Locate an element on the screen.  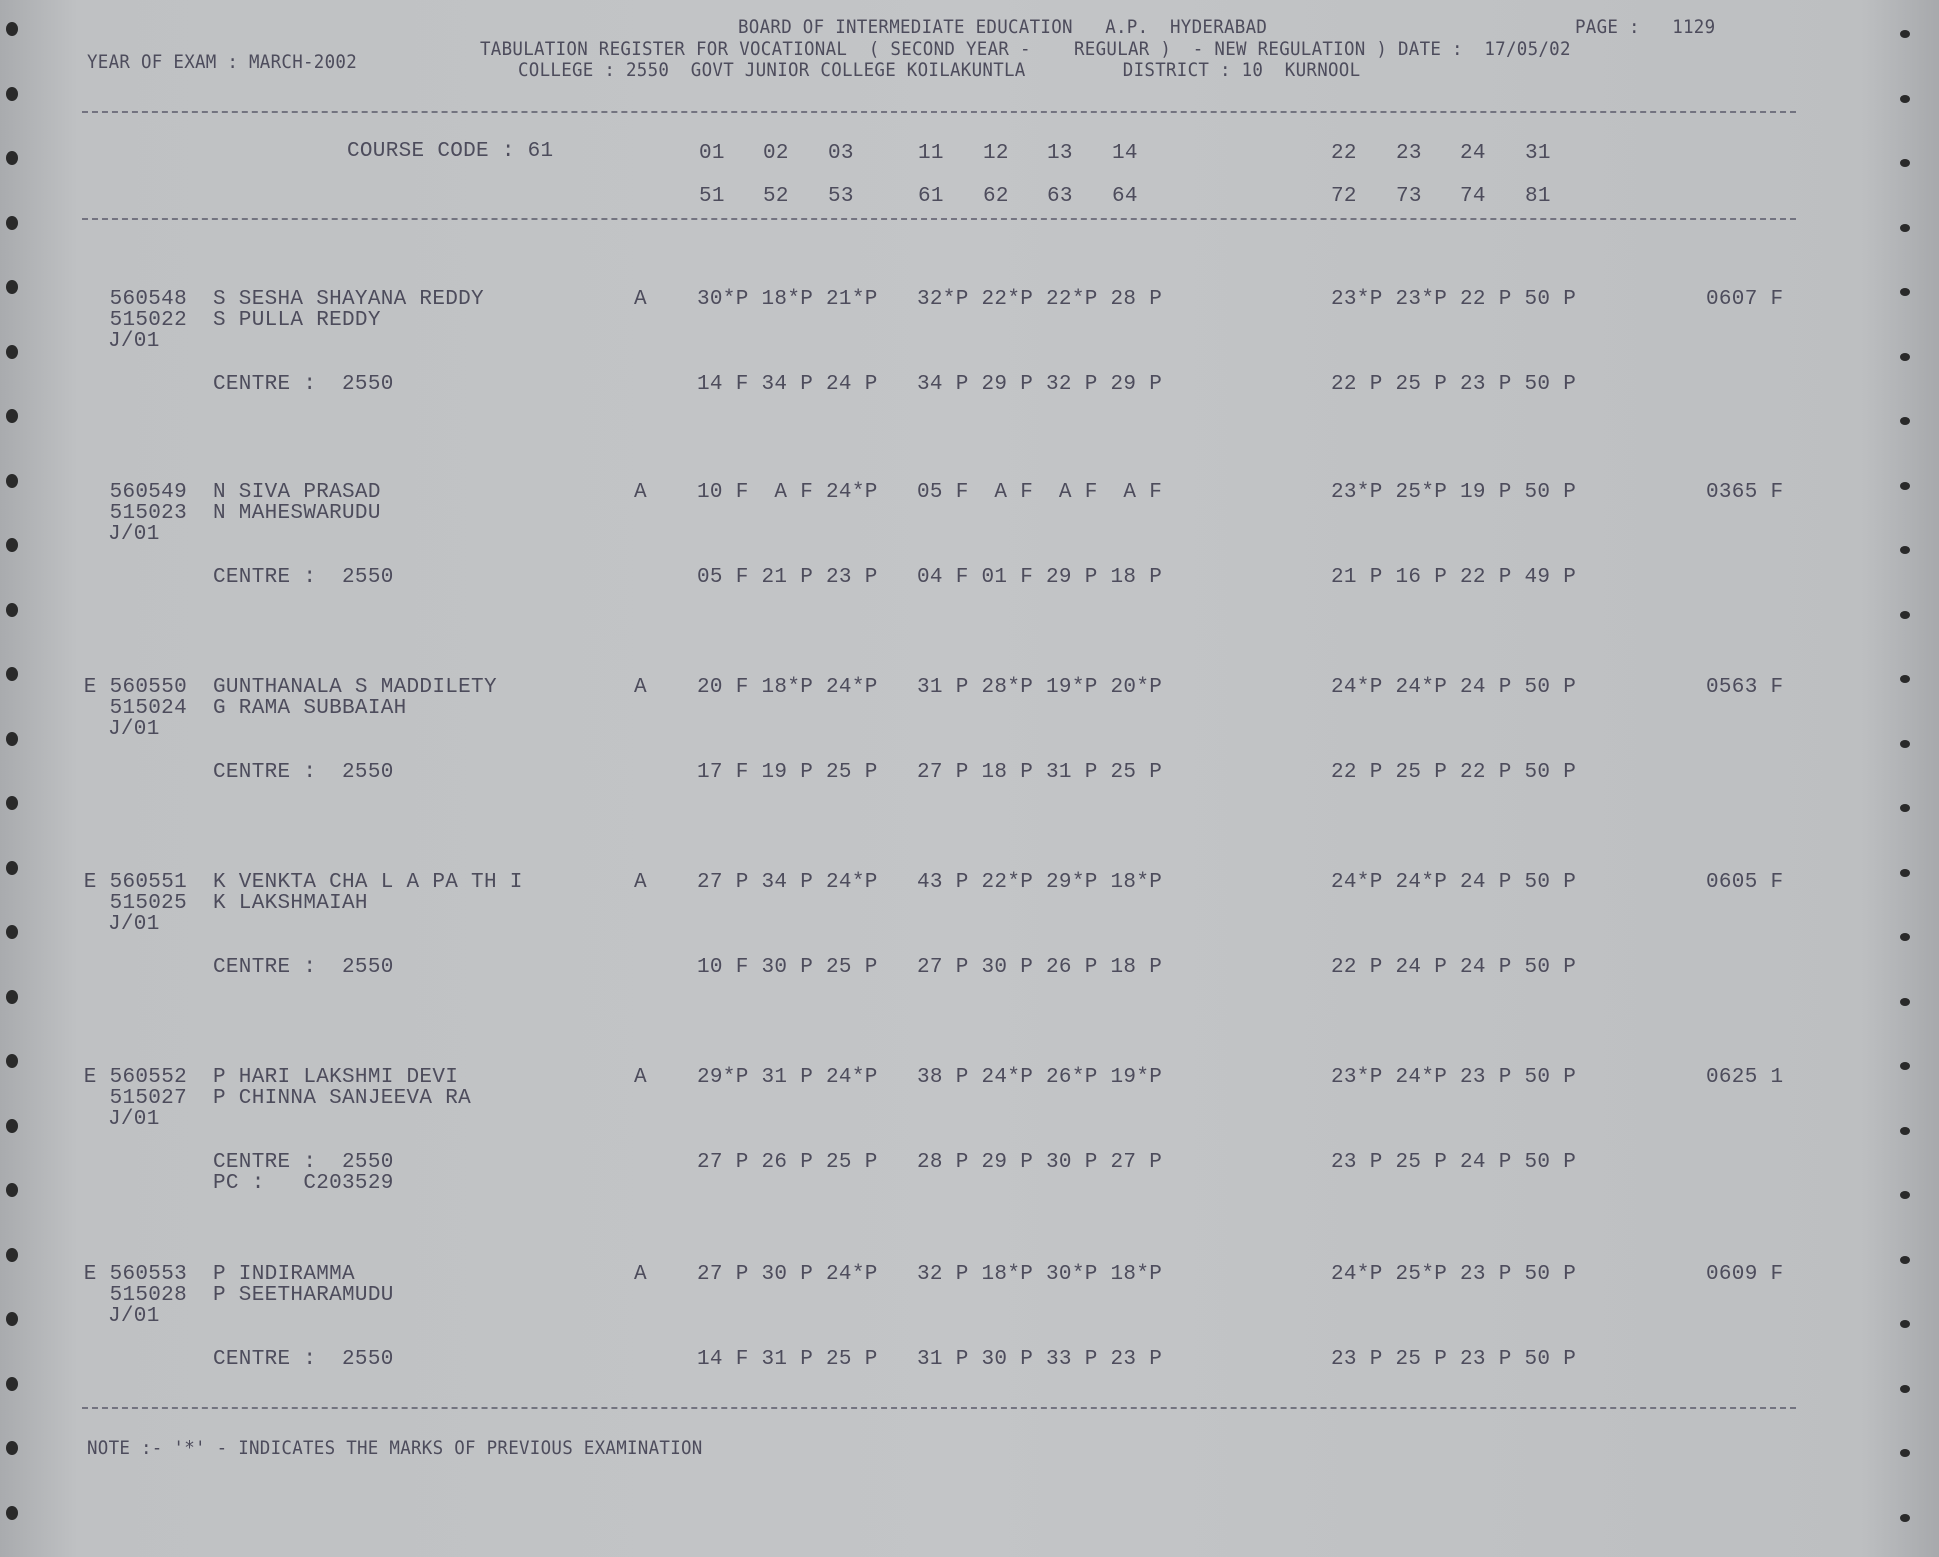
marks-group-1: 29*P 31 P 24*P is located at coordinates (787, 1077).